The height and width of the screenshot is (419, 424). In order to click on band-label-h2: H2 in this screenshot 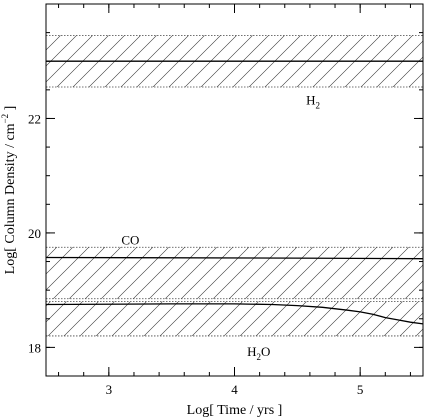, I will do `click(313, 102)`.